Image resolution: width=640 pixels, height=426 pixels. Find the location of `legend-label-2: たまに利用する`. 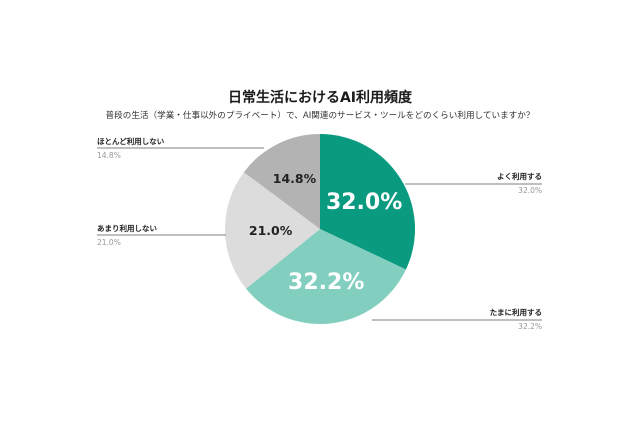

legend-label-2: たまに利用する is located at coordinates (516, 312).